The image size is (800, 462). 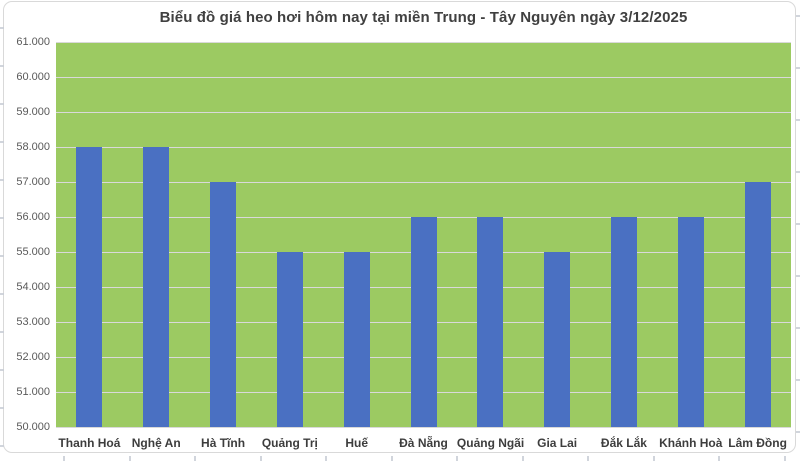 What do you see at coordinates (289, 339) in the screenshot?
I see `bar-quảng-trị` at bounding box center [289, 339].